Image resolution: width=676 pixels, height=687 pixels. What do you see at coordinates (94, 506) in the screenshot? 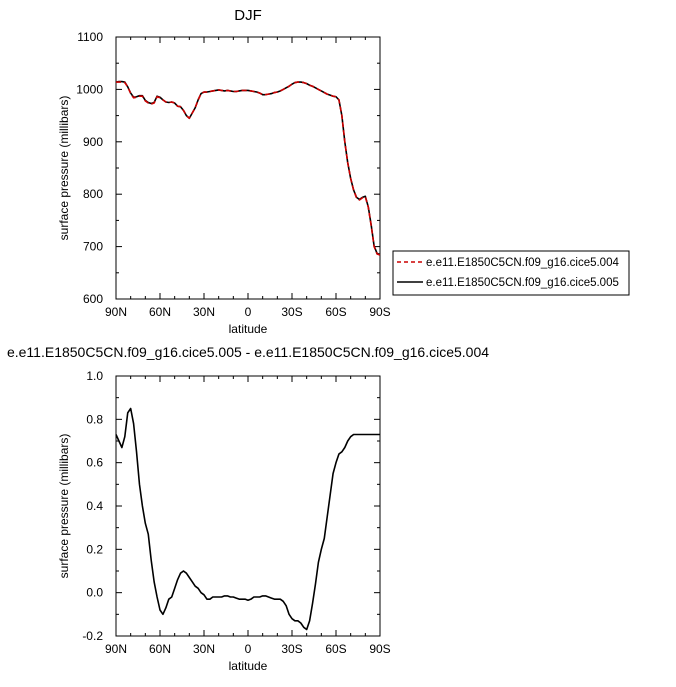
I see `y-tick-label: 0.4` at bounding box center [94, 506].